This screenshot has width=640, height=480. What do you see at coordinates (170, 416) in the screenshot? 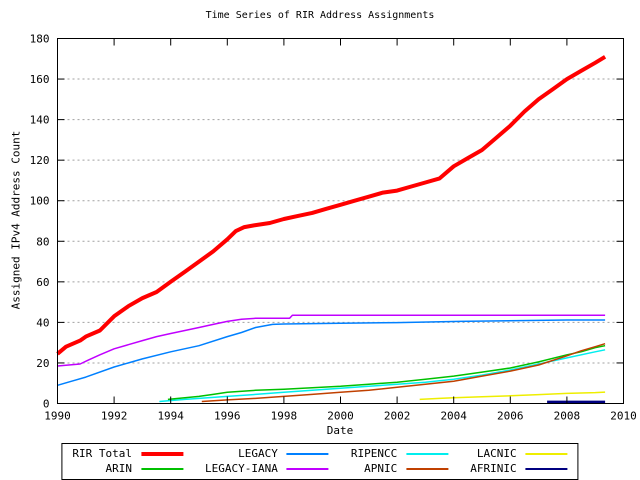
I see `x-tick-label: 1994` at bounding box center [170, 416].